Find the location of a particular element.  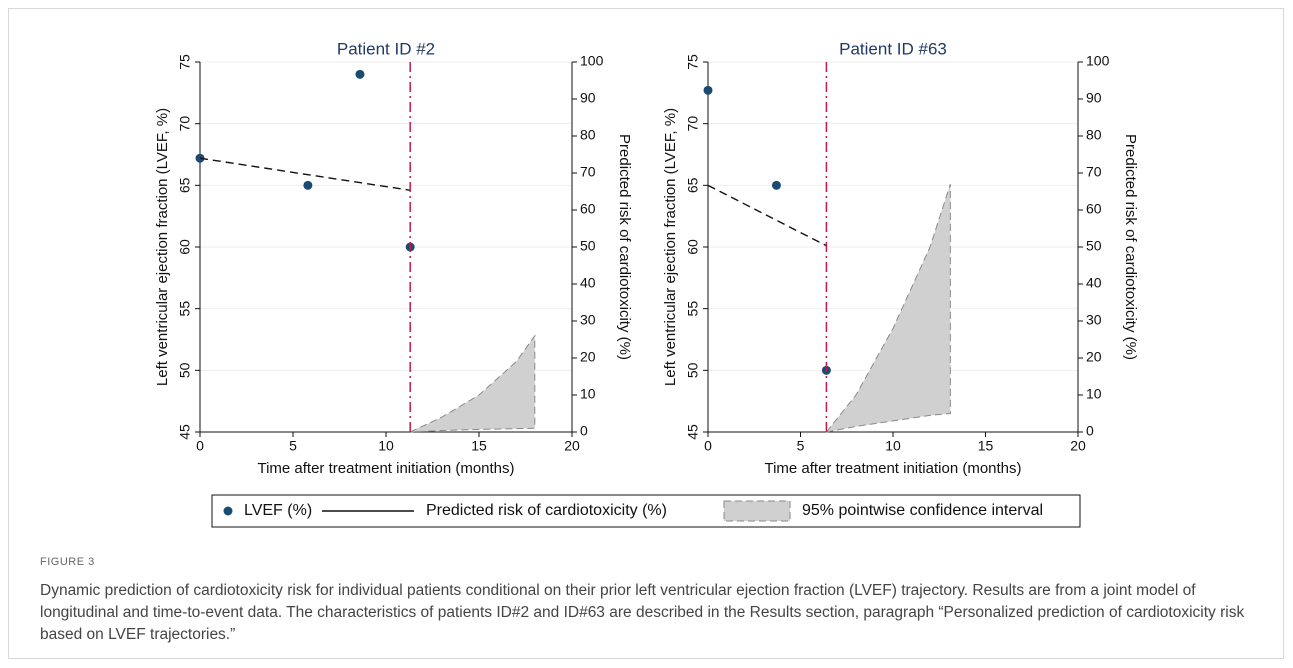

legend-label: LVEF (%) is located at coordinates (278, 510).